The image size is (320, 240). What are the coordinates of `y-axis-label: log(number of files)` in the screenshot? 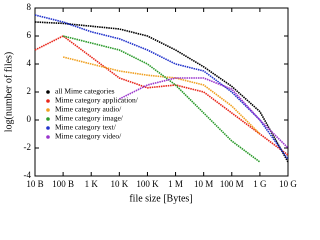 It's located at (8, 92).